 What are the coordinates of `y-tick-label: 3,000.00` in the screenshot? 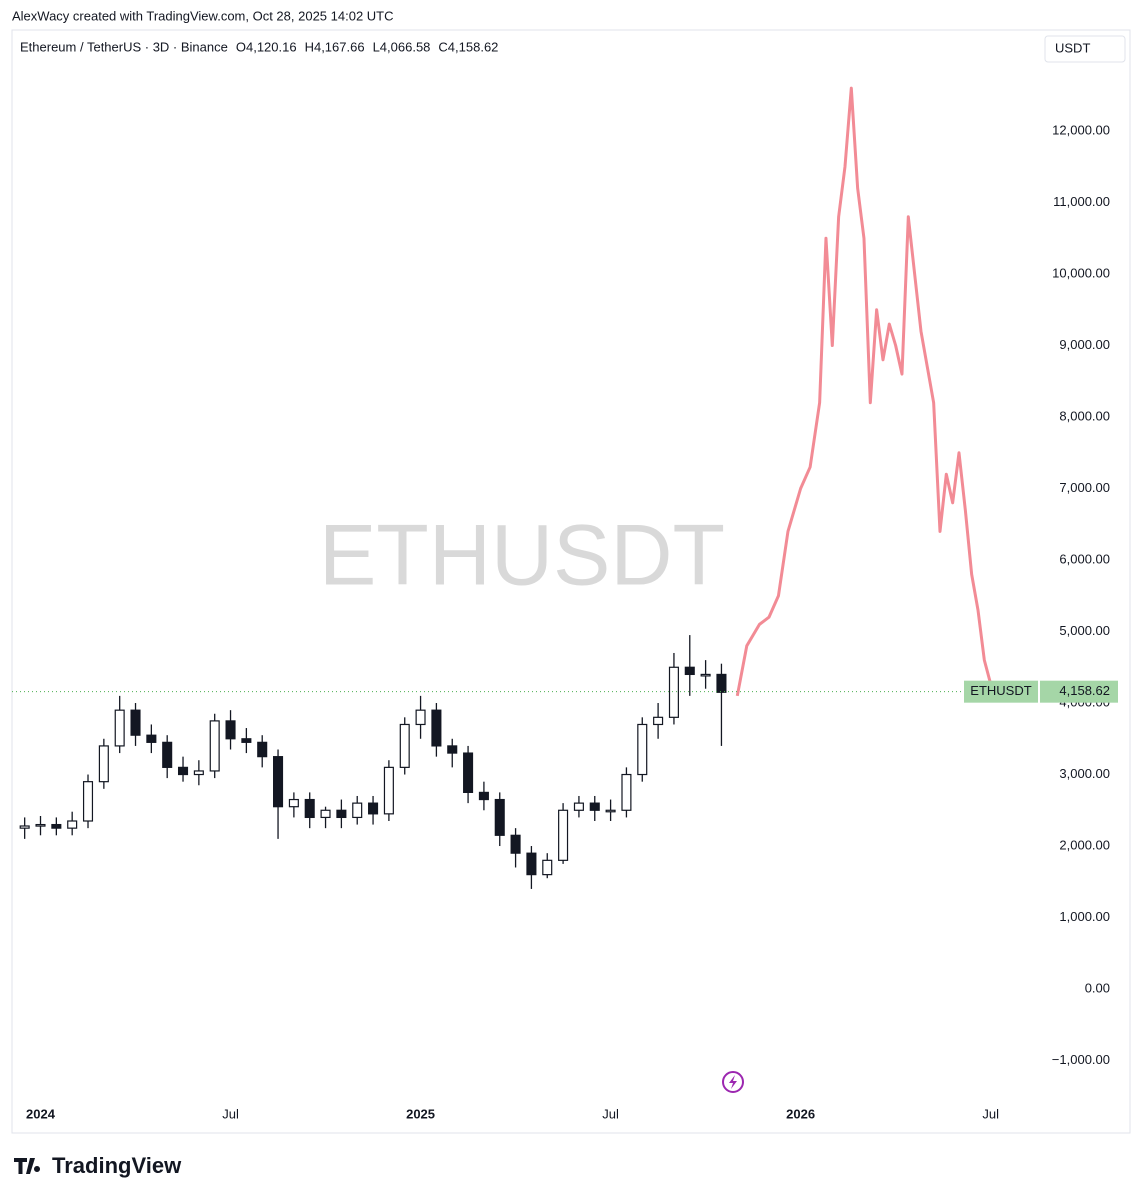 It's located at (1084, 773).